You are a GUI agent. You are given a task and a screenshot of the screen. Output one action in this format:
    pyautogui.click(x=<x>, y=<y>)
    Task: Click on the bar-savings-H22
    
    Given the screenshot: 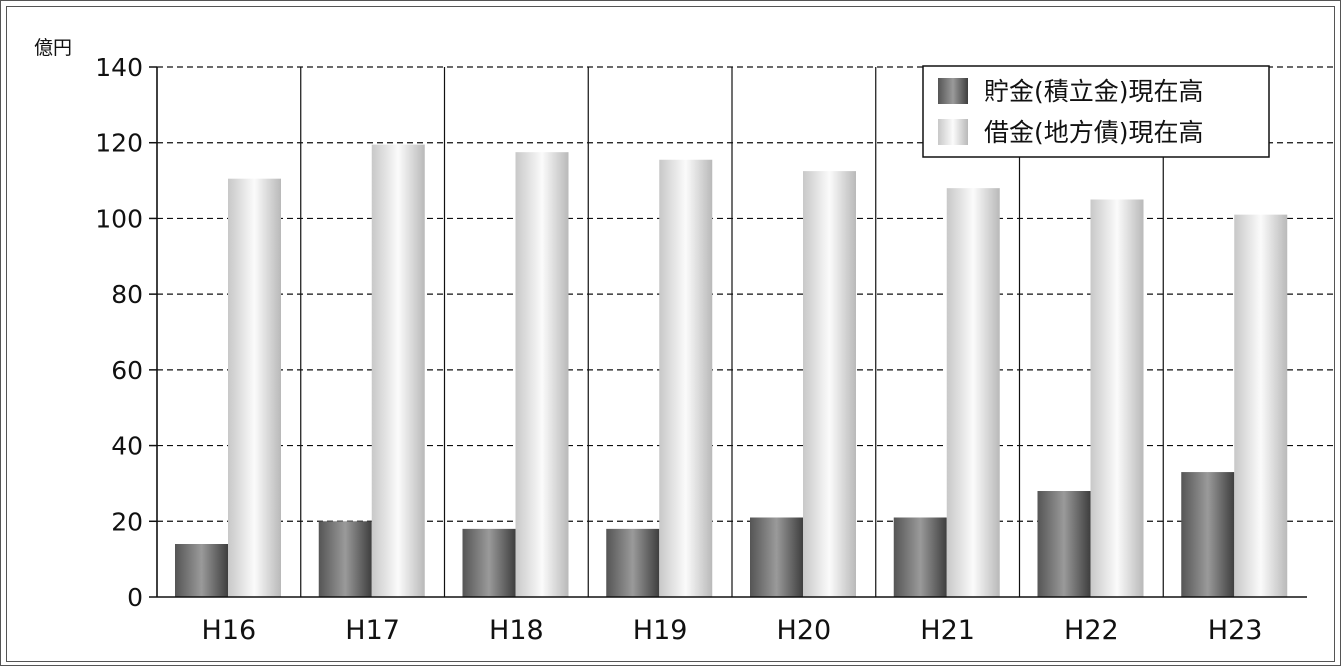 What is the action you would take?
    pyautogui.click(x=1064, y=544)
    